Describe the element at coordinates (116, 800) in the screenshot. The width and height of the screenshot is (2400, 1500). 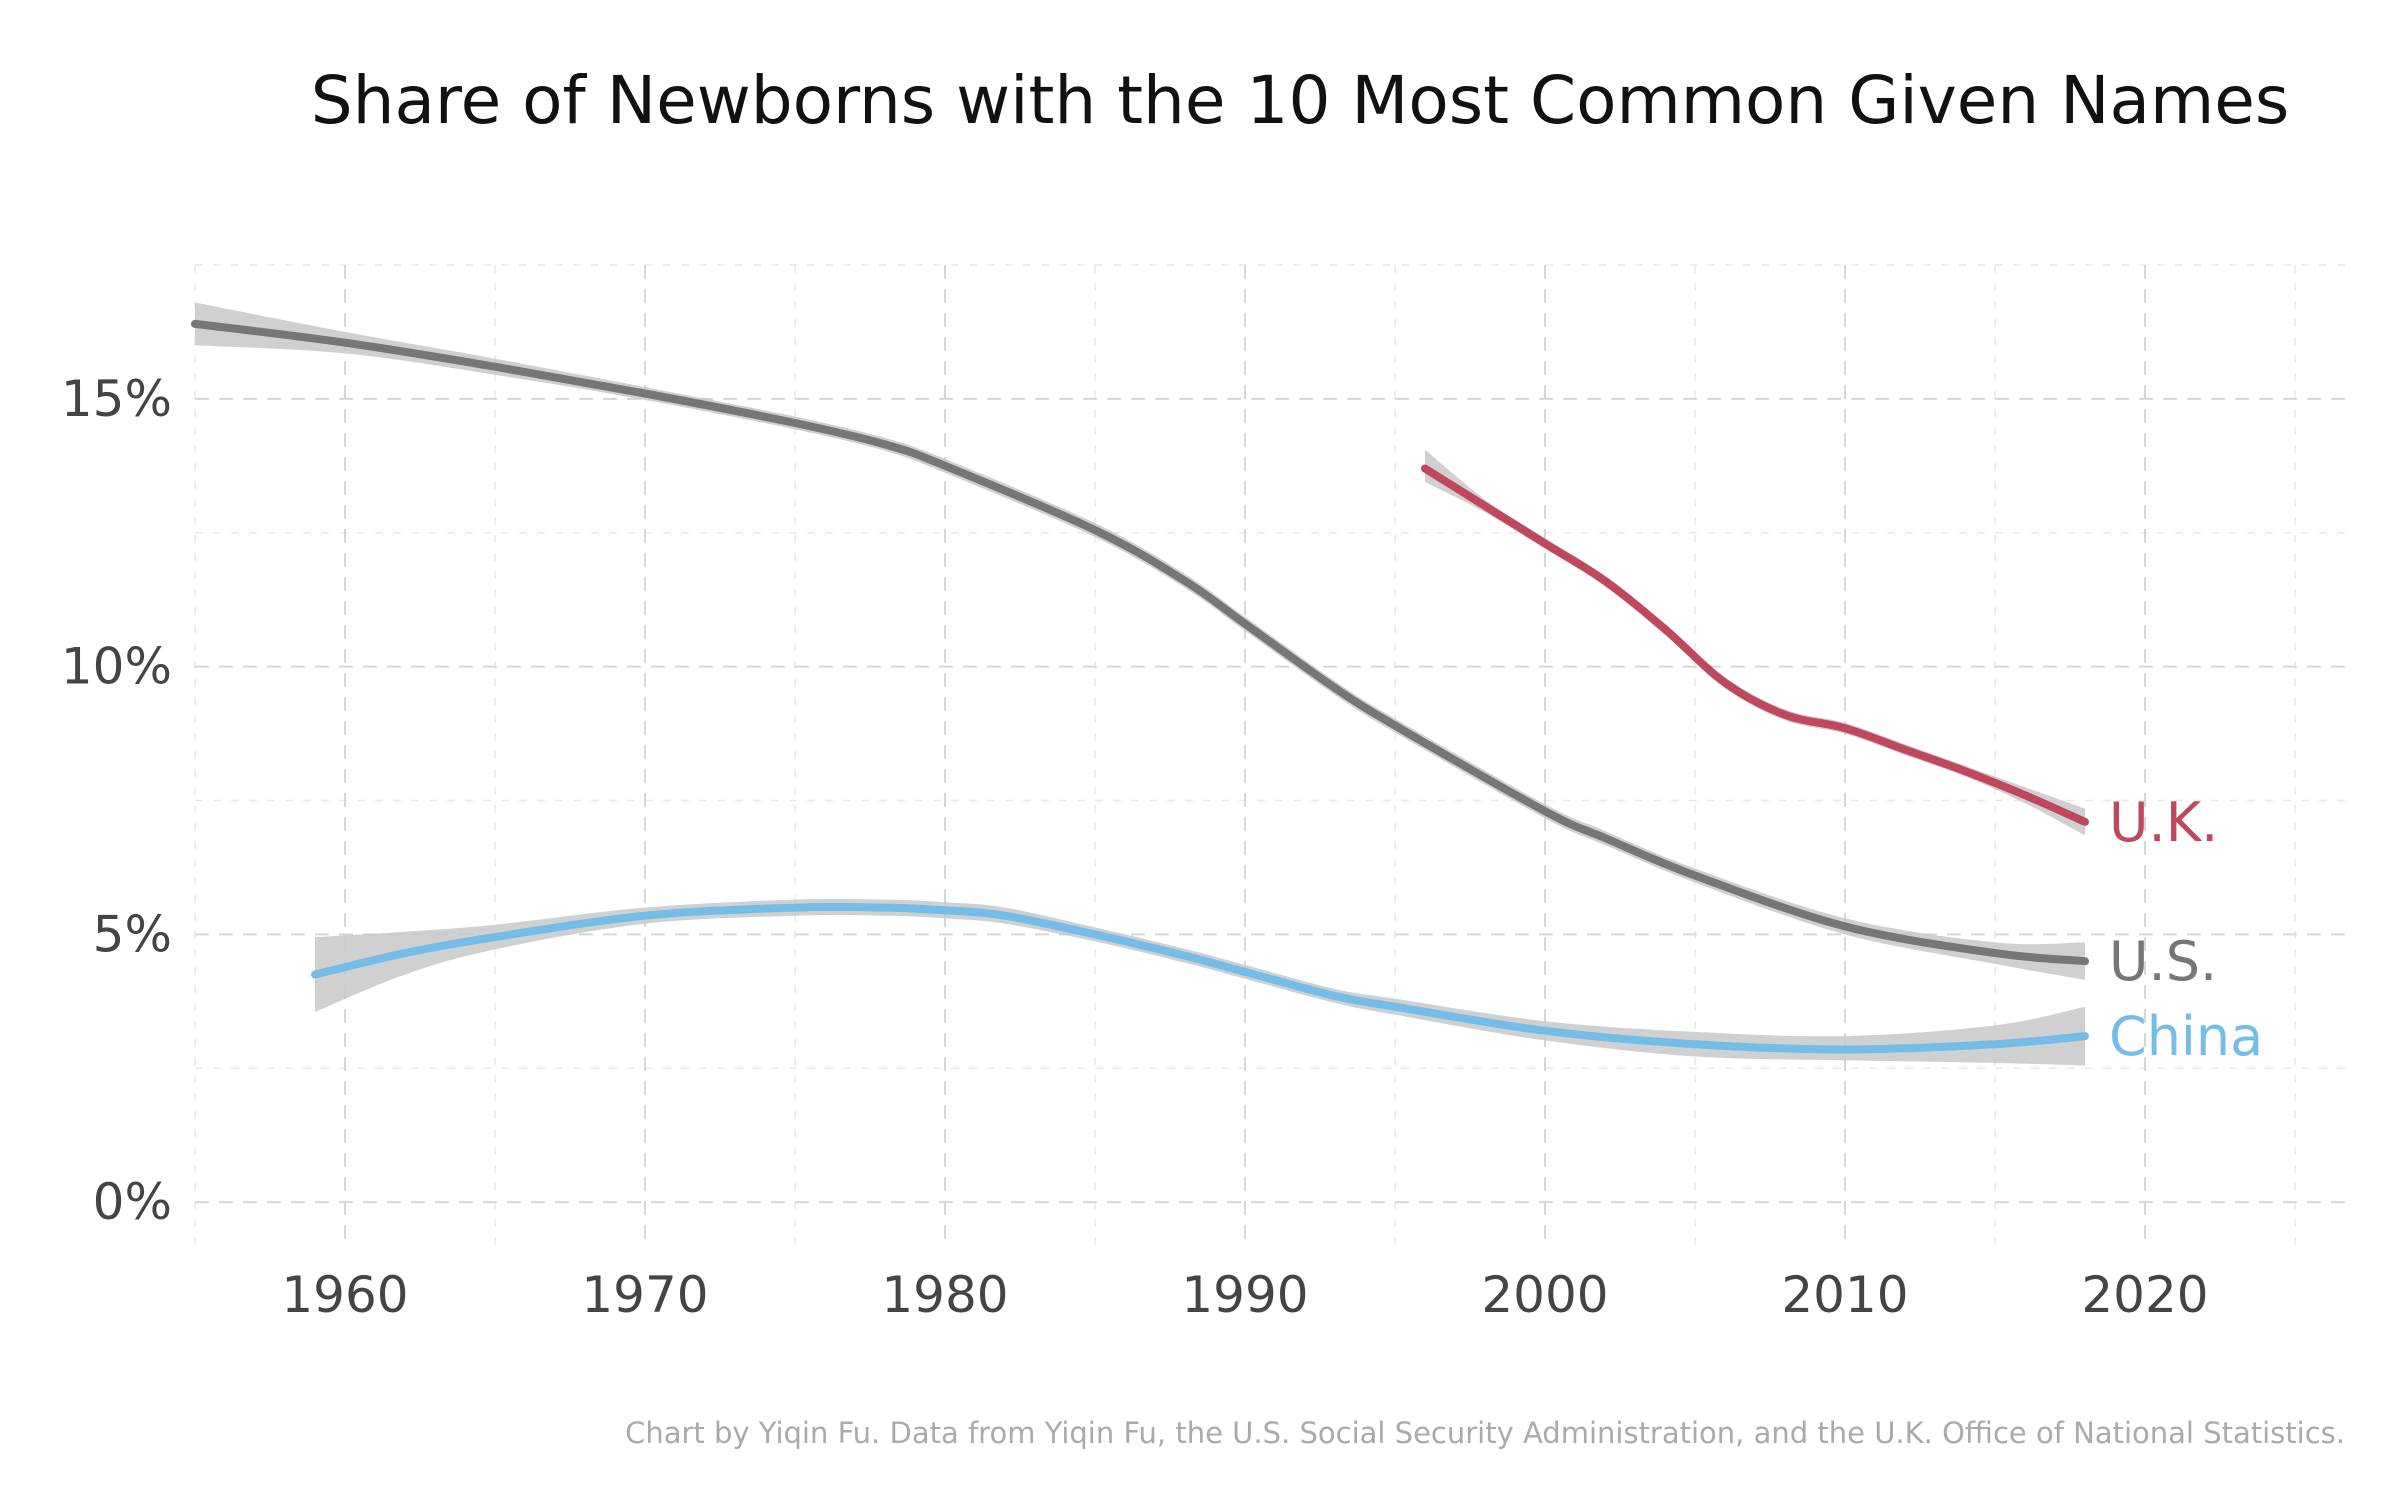
I see `y-axis-tick-labels: 0% 5% 10% 15%` at that location.